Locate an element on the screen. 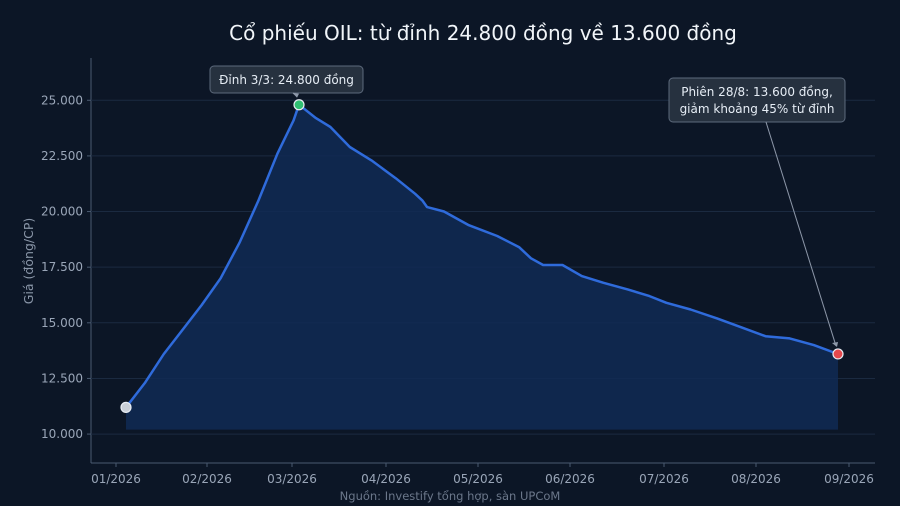 The height and width of the screenshot is (506, 900). peak-annotation-text: Đỉnh 3/3: 24.800 đồng is located at coordinates (286, 80).